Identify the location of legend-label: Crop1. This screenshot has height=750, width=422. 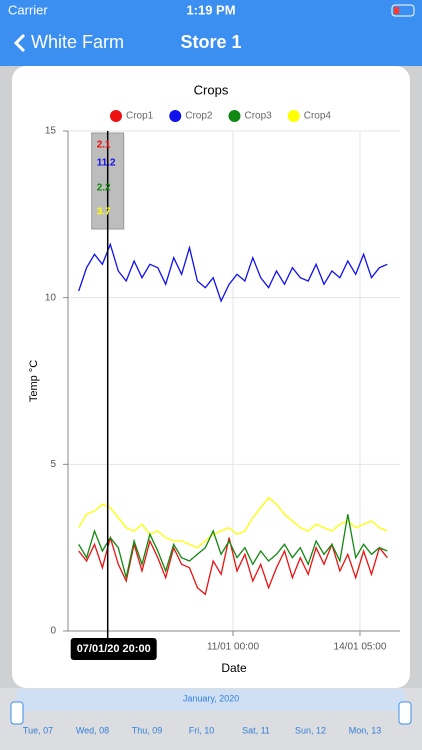
(140, 116).